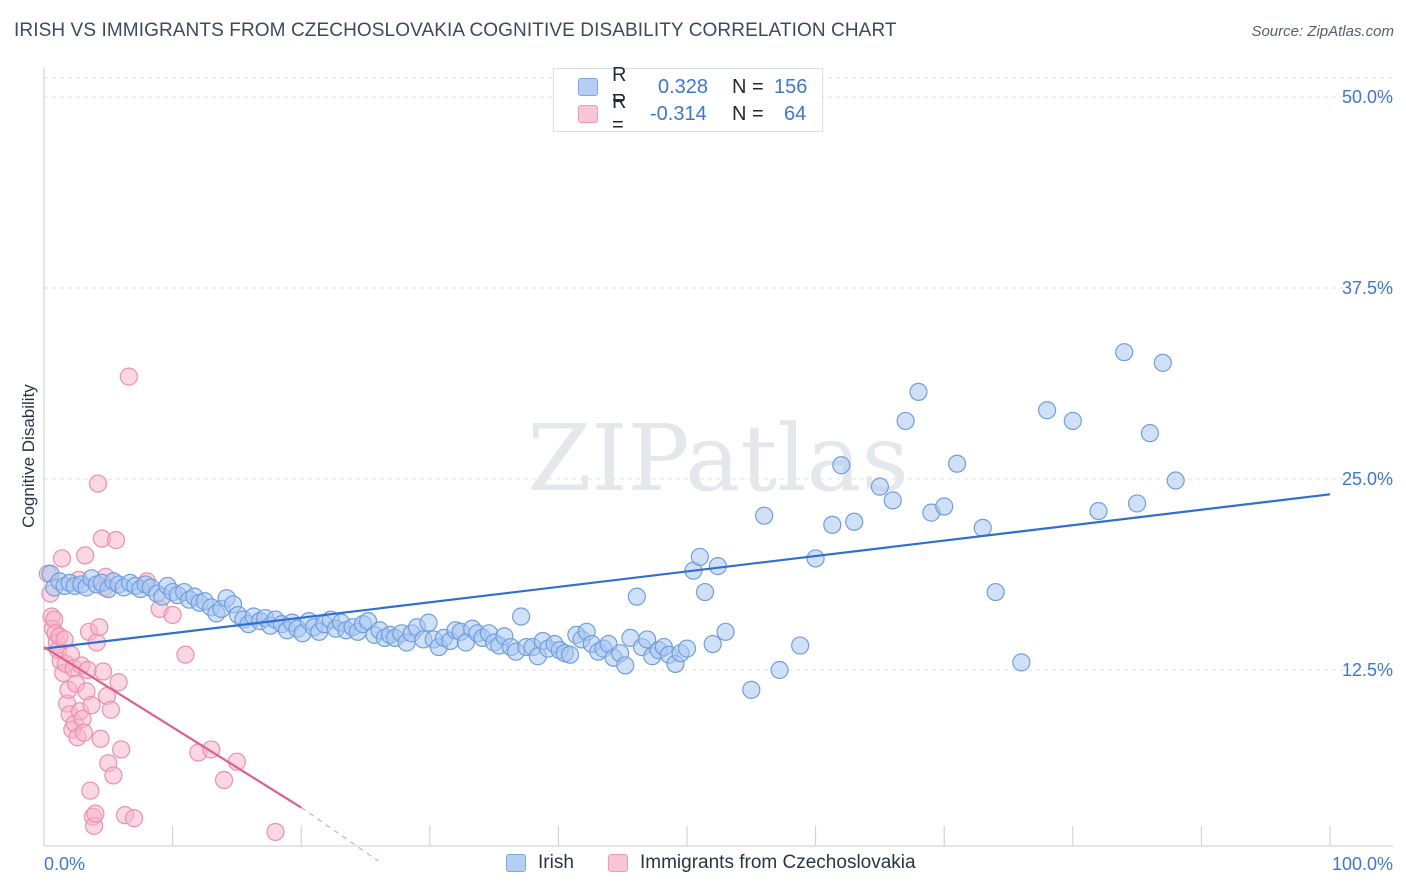  I want to click on czech-legend-label: Immigrants from Czechoslovakia, so click(778, 862).